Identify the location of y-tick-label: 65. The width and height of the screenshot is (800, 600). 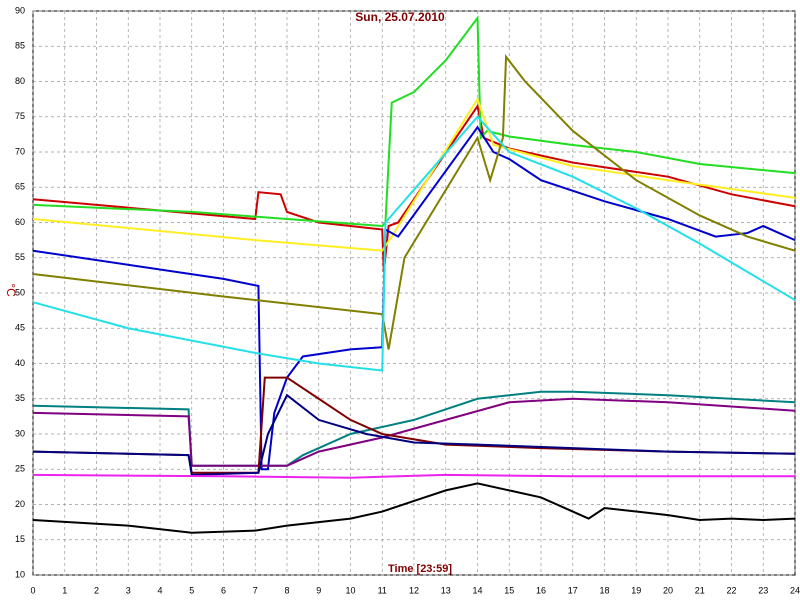
(20, 187).